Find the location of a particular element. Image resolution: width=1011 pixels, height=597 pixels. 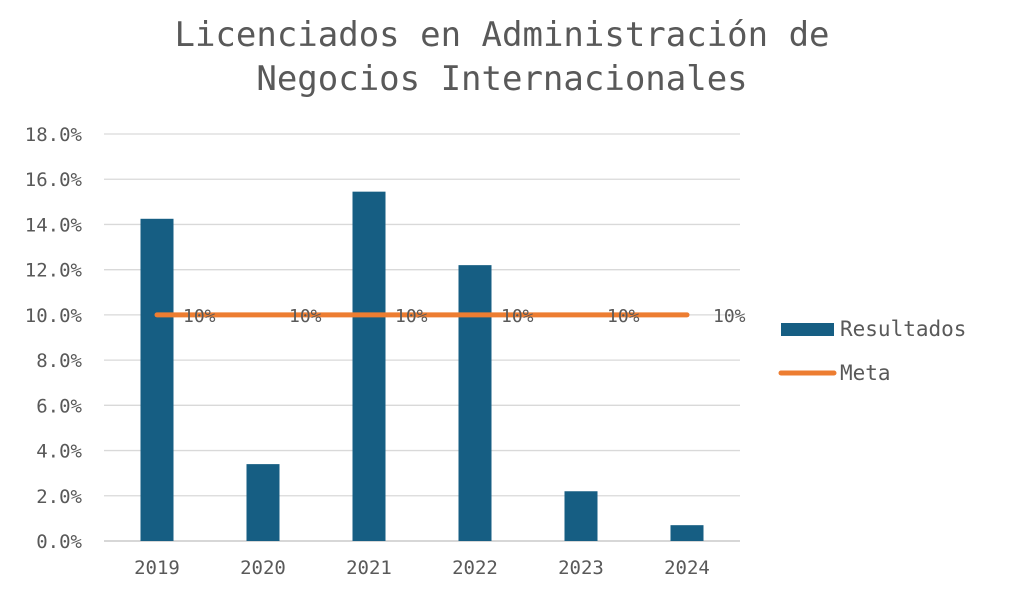

bar-2020 is located at coordinates (263, 502).